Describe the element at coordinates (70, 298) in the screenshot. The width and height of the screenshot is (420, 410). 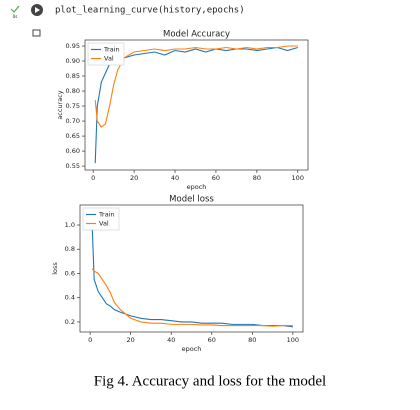
I see `y-tick-label: 0.4` at that location.